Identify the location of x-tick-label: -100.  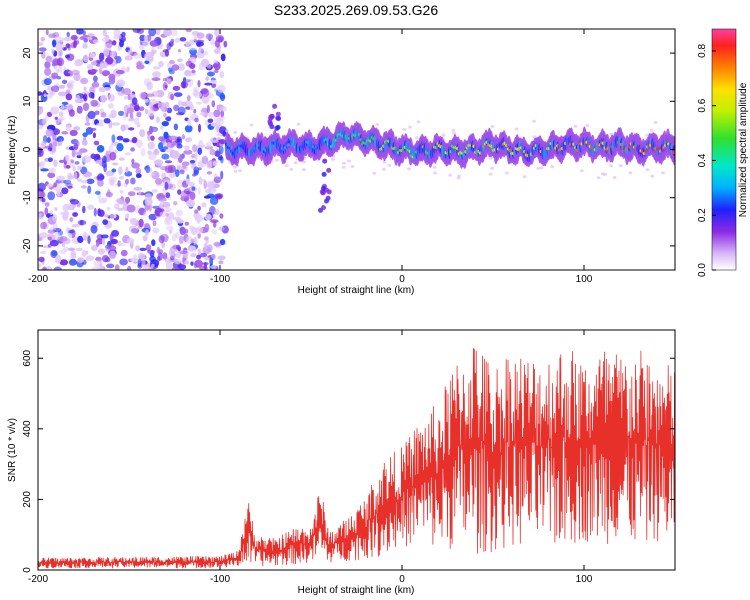
(220, 279).